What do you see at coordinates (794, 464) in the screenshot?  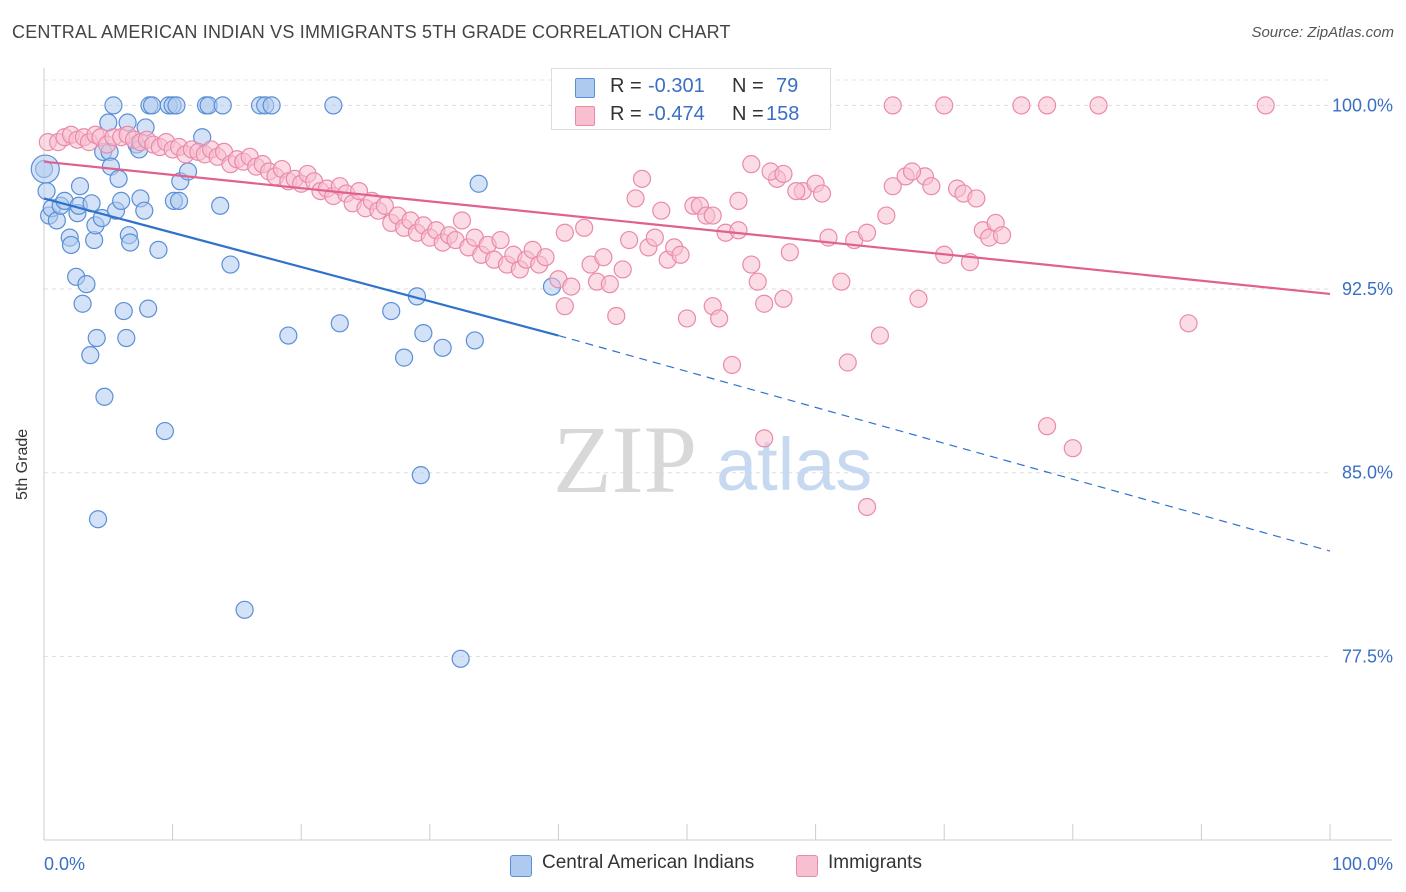 I see `watermark-atlas: atlas` at bounding box center [794, 464].